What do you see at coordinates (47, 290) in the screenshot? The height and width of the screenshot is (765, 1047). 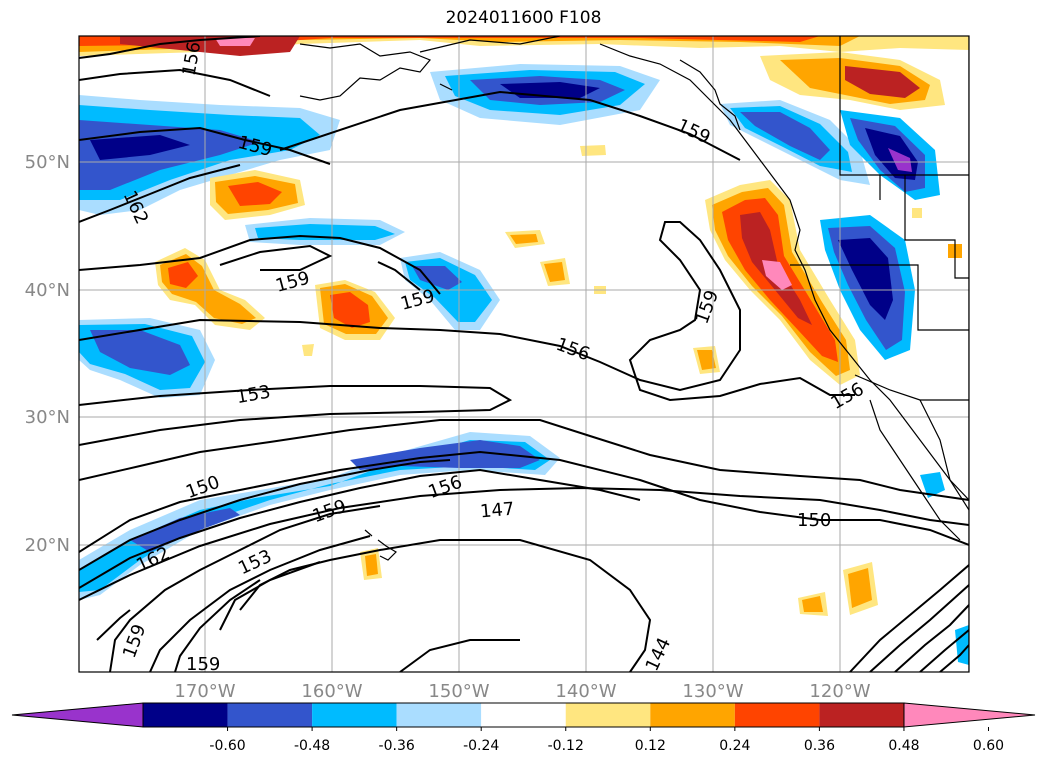 I see `lat-tick-label: 40°N` at bounding box center [47, 290].